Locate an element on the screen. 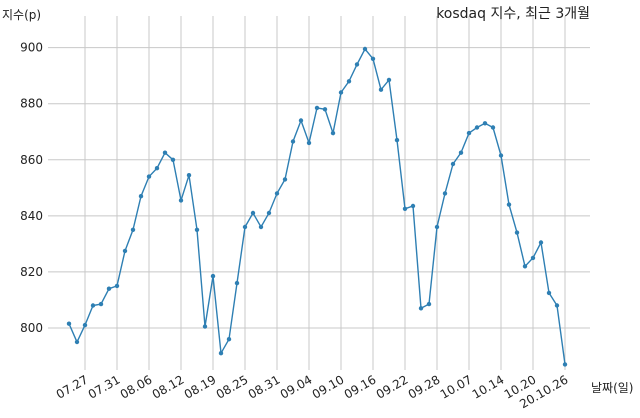 The height and width of the screenshot is (418, 640). x-tick-label: 08.31 is located at coordinates (264, 386).